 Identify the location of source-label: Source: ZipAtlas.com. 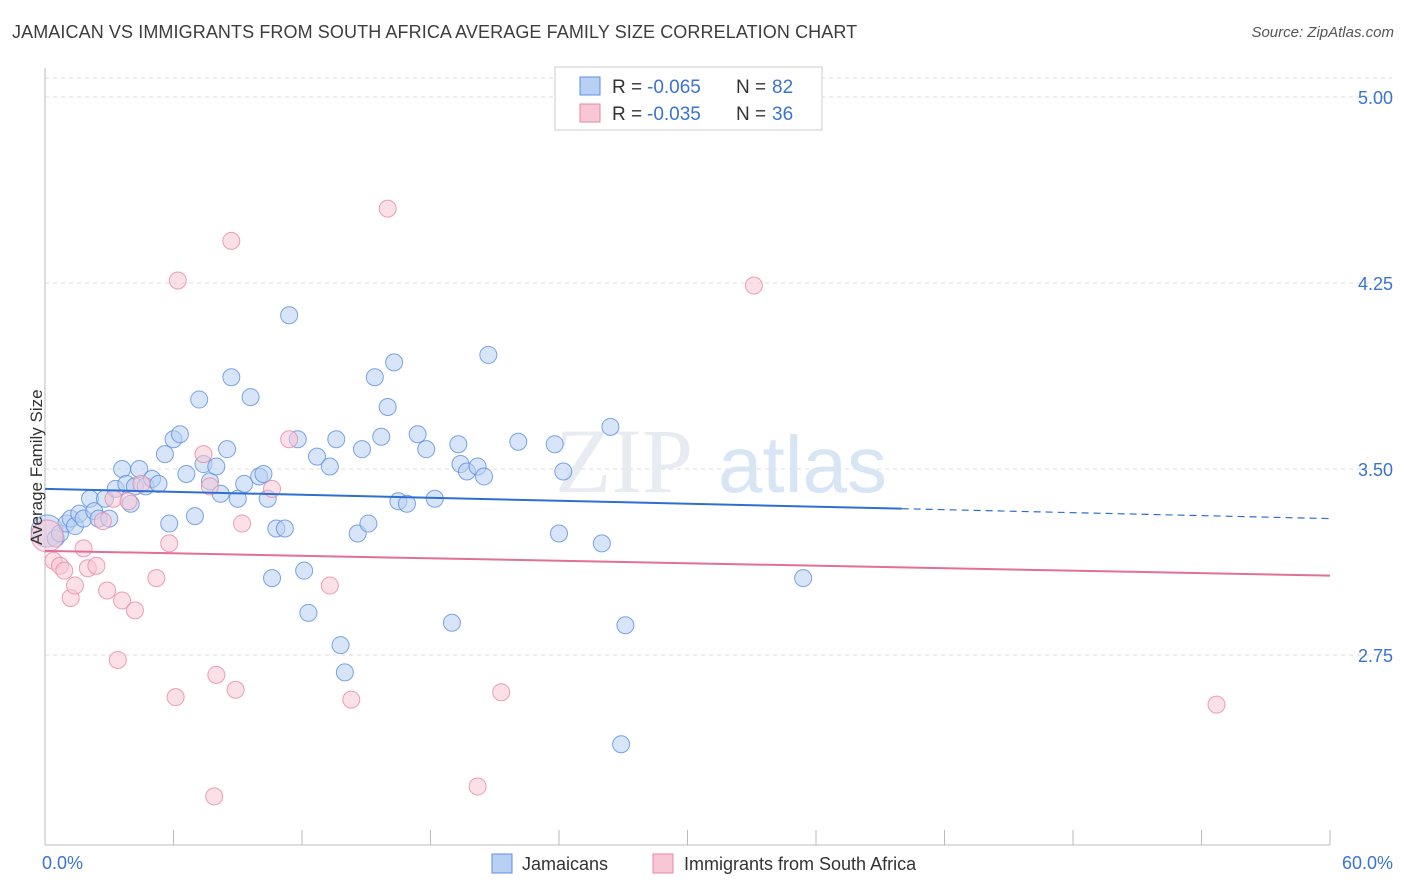
(1322, 32).